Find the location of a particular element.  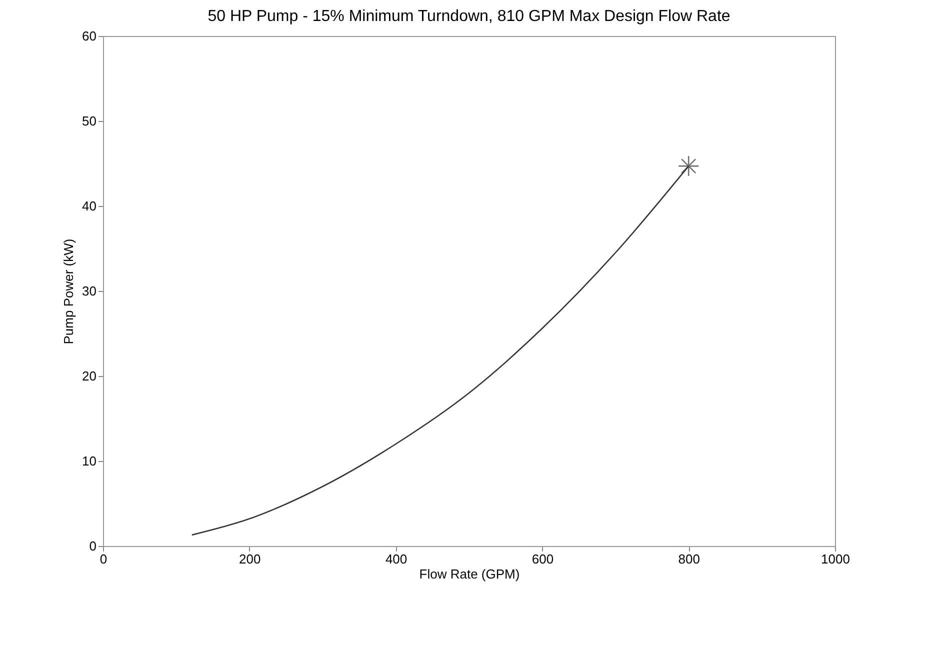

y-tick-label: 50 is located at coordinates (89, 121).